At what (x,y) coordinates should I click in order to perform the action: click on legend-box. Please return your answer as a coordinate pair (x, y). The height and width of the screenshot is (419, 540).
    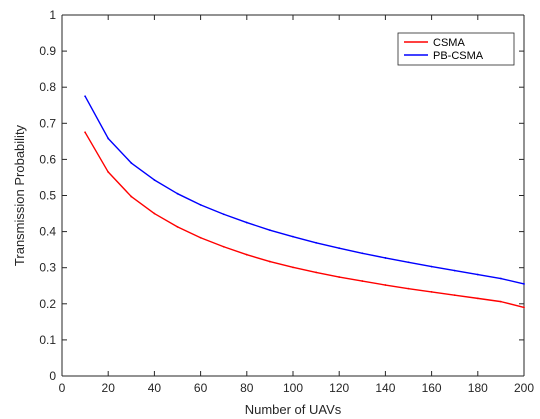
    Looking at the image, I should click on (456, 49).